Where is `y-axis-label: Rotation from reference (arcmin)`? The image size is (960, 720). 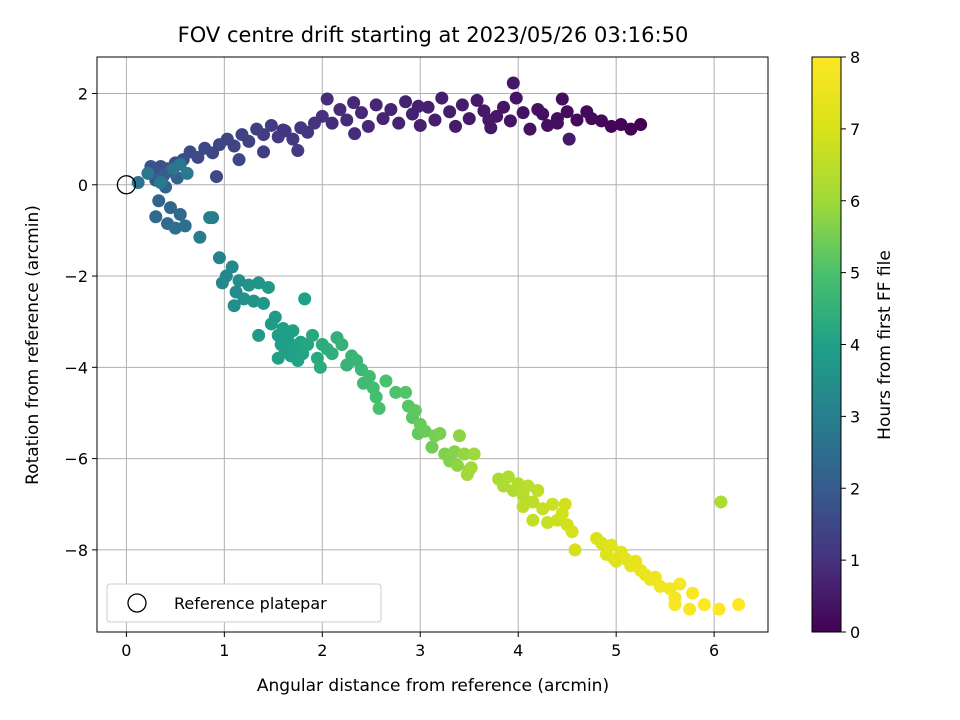
y-axis-label: Rotation from reference (arcmin) is located at coordinates (33, 345).